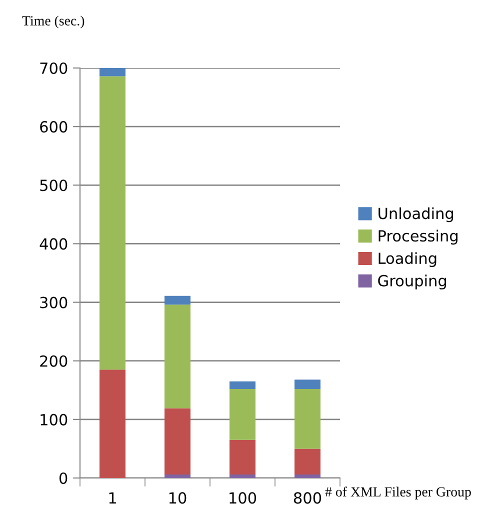  I want to click on y-axis-title: Time (sec.), so click(53, 22).